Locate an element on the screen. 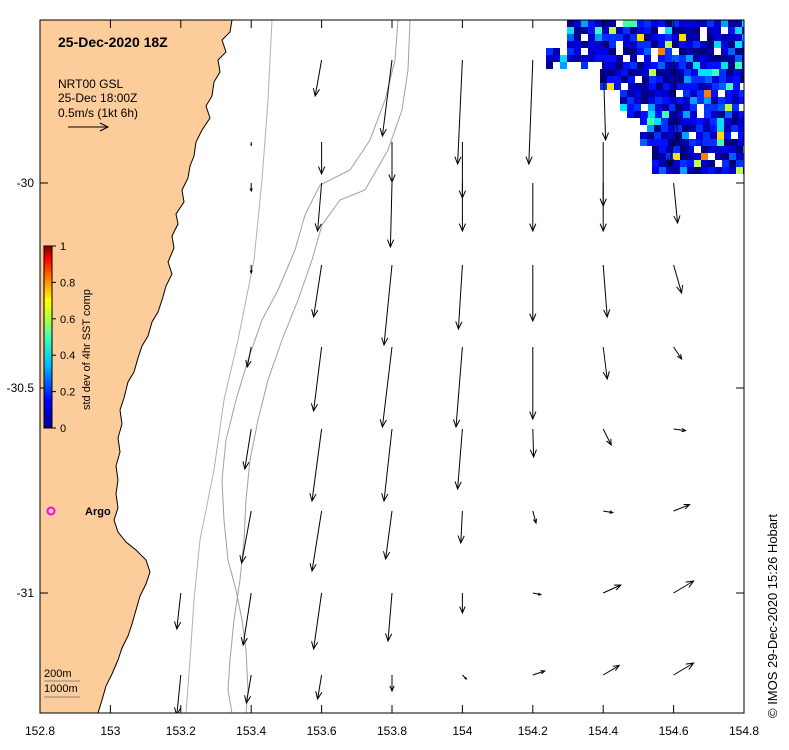 This screenshot has width=789, height=750. map-title: 25-Dec-2020 18Z is located at coordinates (113, 42).